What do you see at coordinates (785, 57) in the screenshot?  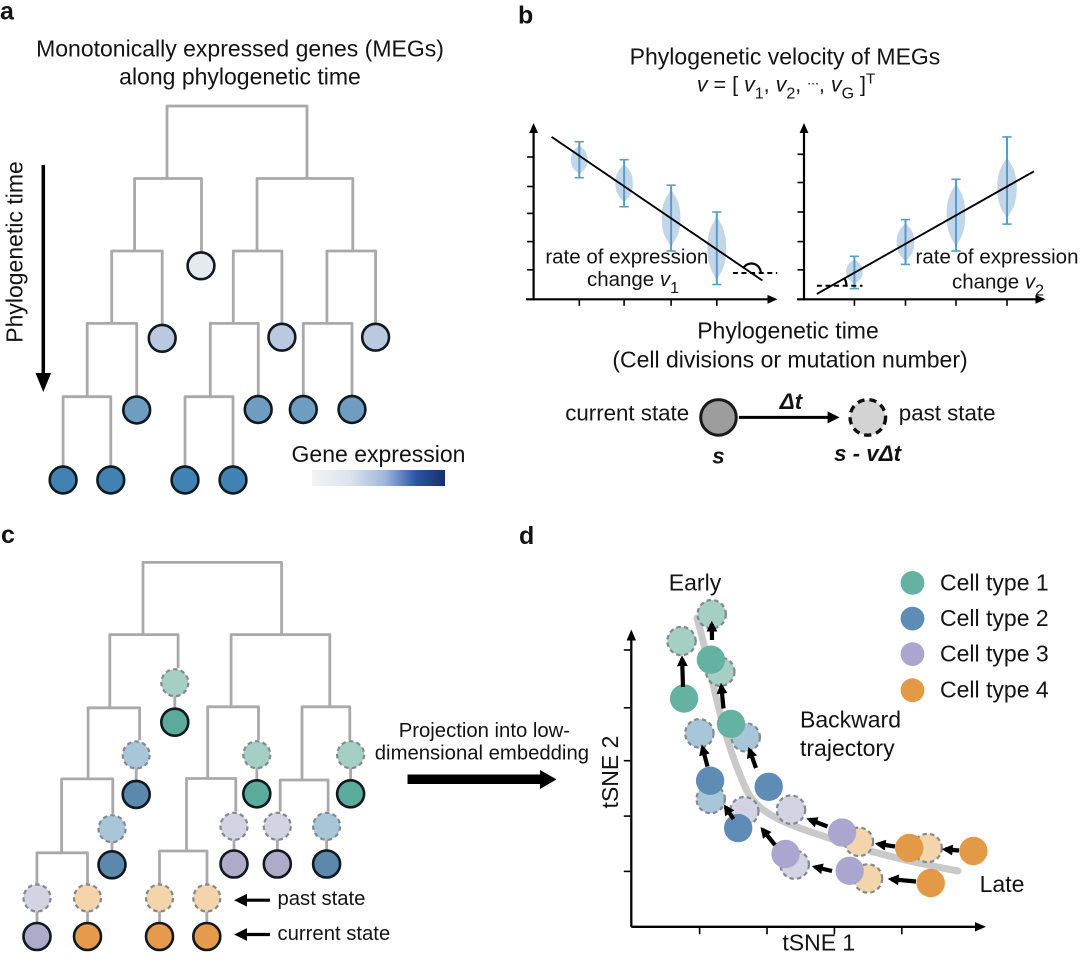 I see `svg-text: Phylogenetic velocity of MEGs` at bounding box center [785, 57].